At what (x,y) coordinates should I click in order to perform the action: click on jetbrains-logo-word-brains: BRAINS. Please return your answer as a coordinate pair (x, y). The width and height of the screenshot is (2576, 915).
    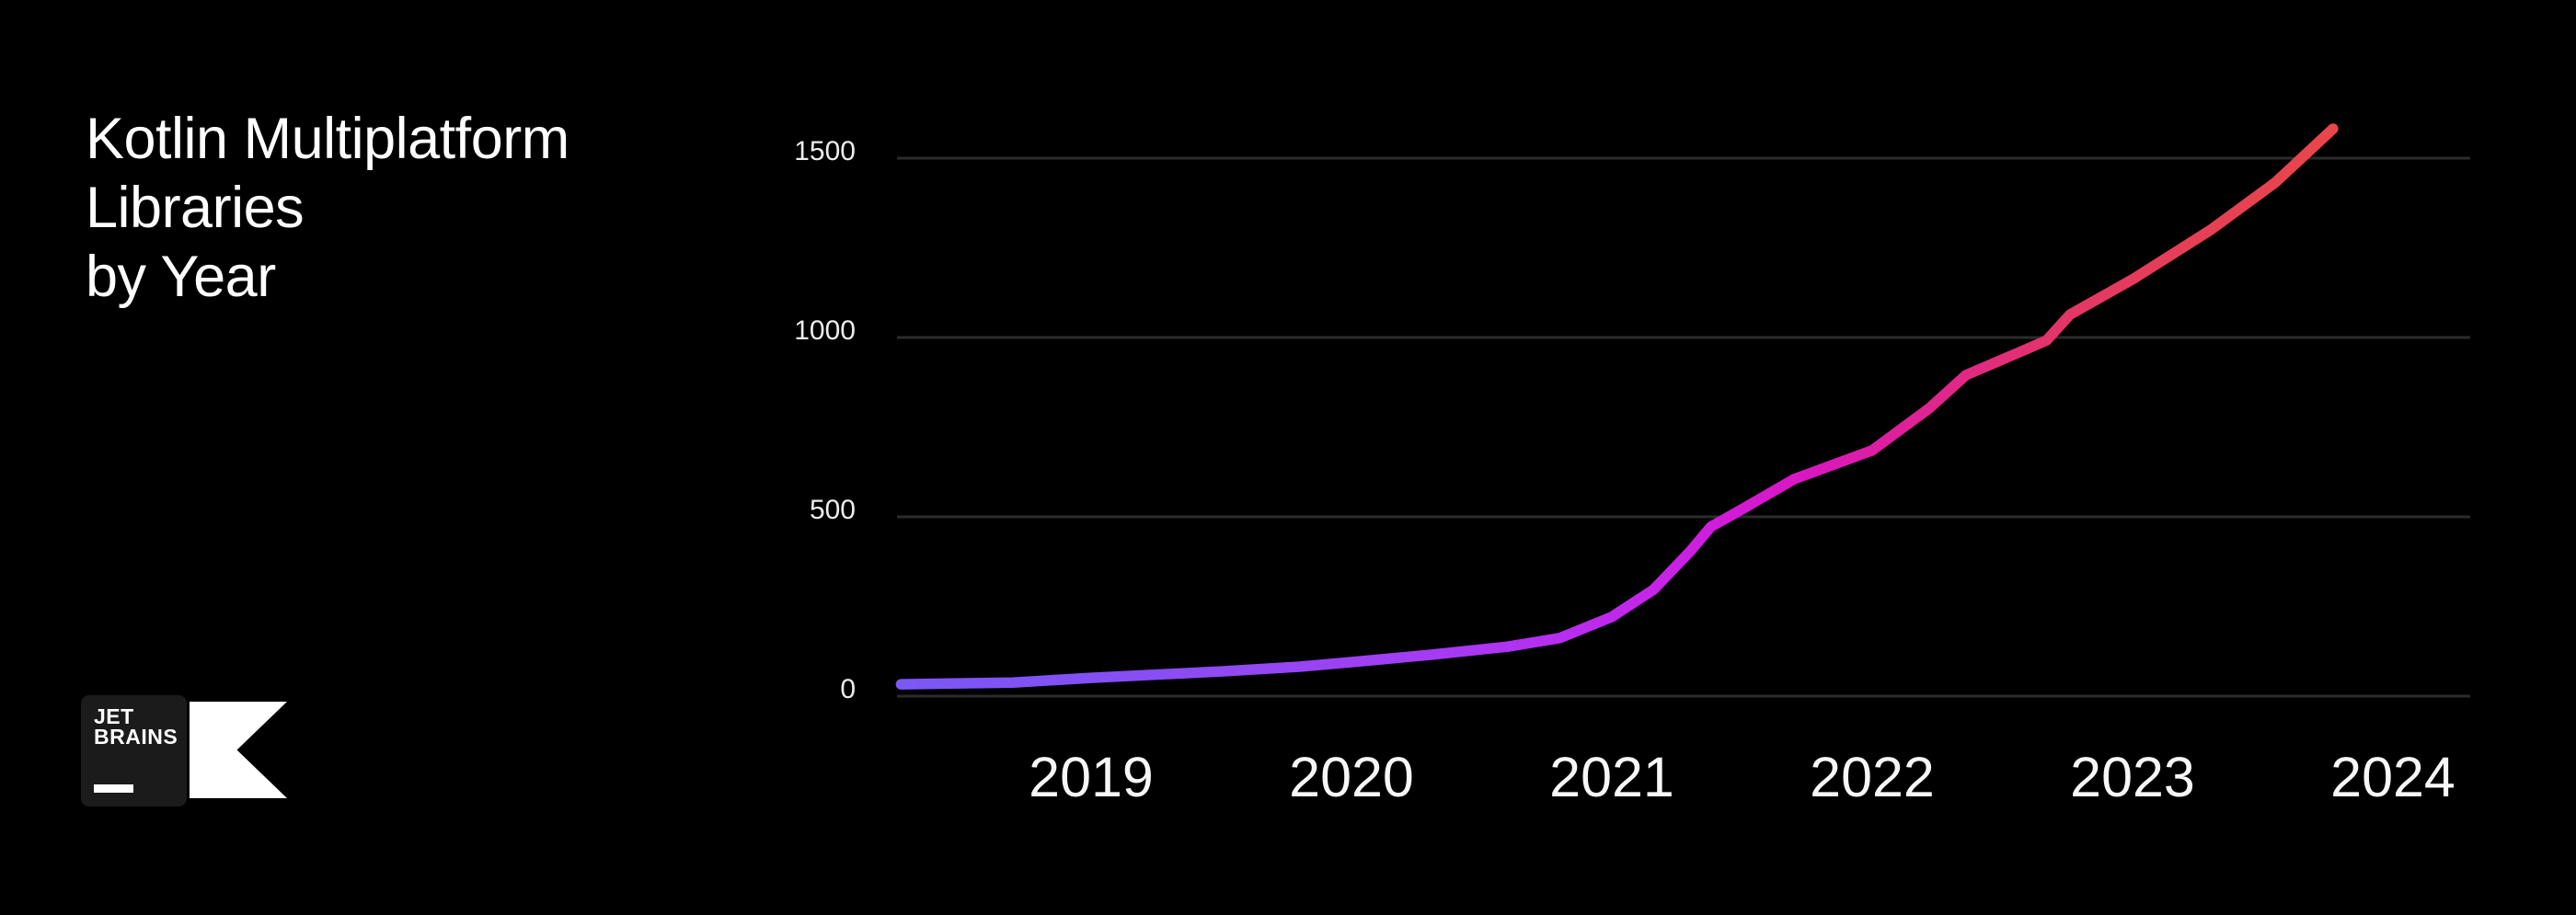
    Looking at the image, I should click on (136, 737).